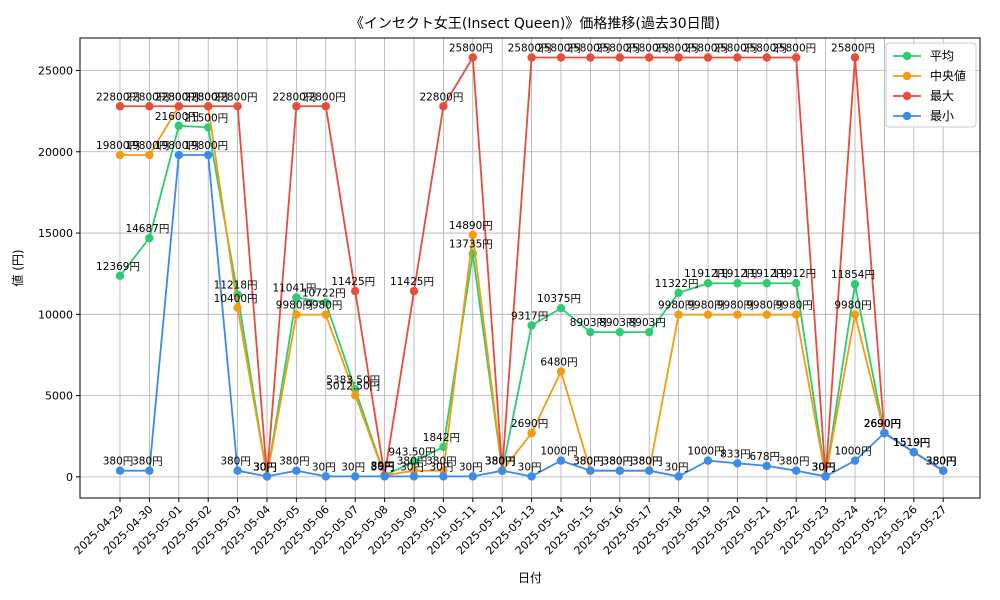 Image resolution: width=1000 pixels, height=600 pixels. What do you see at coordinates (471, 226) in the screenshot?
I see `data-label: 14890円` at bounding box center [471, 226].